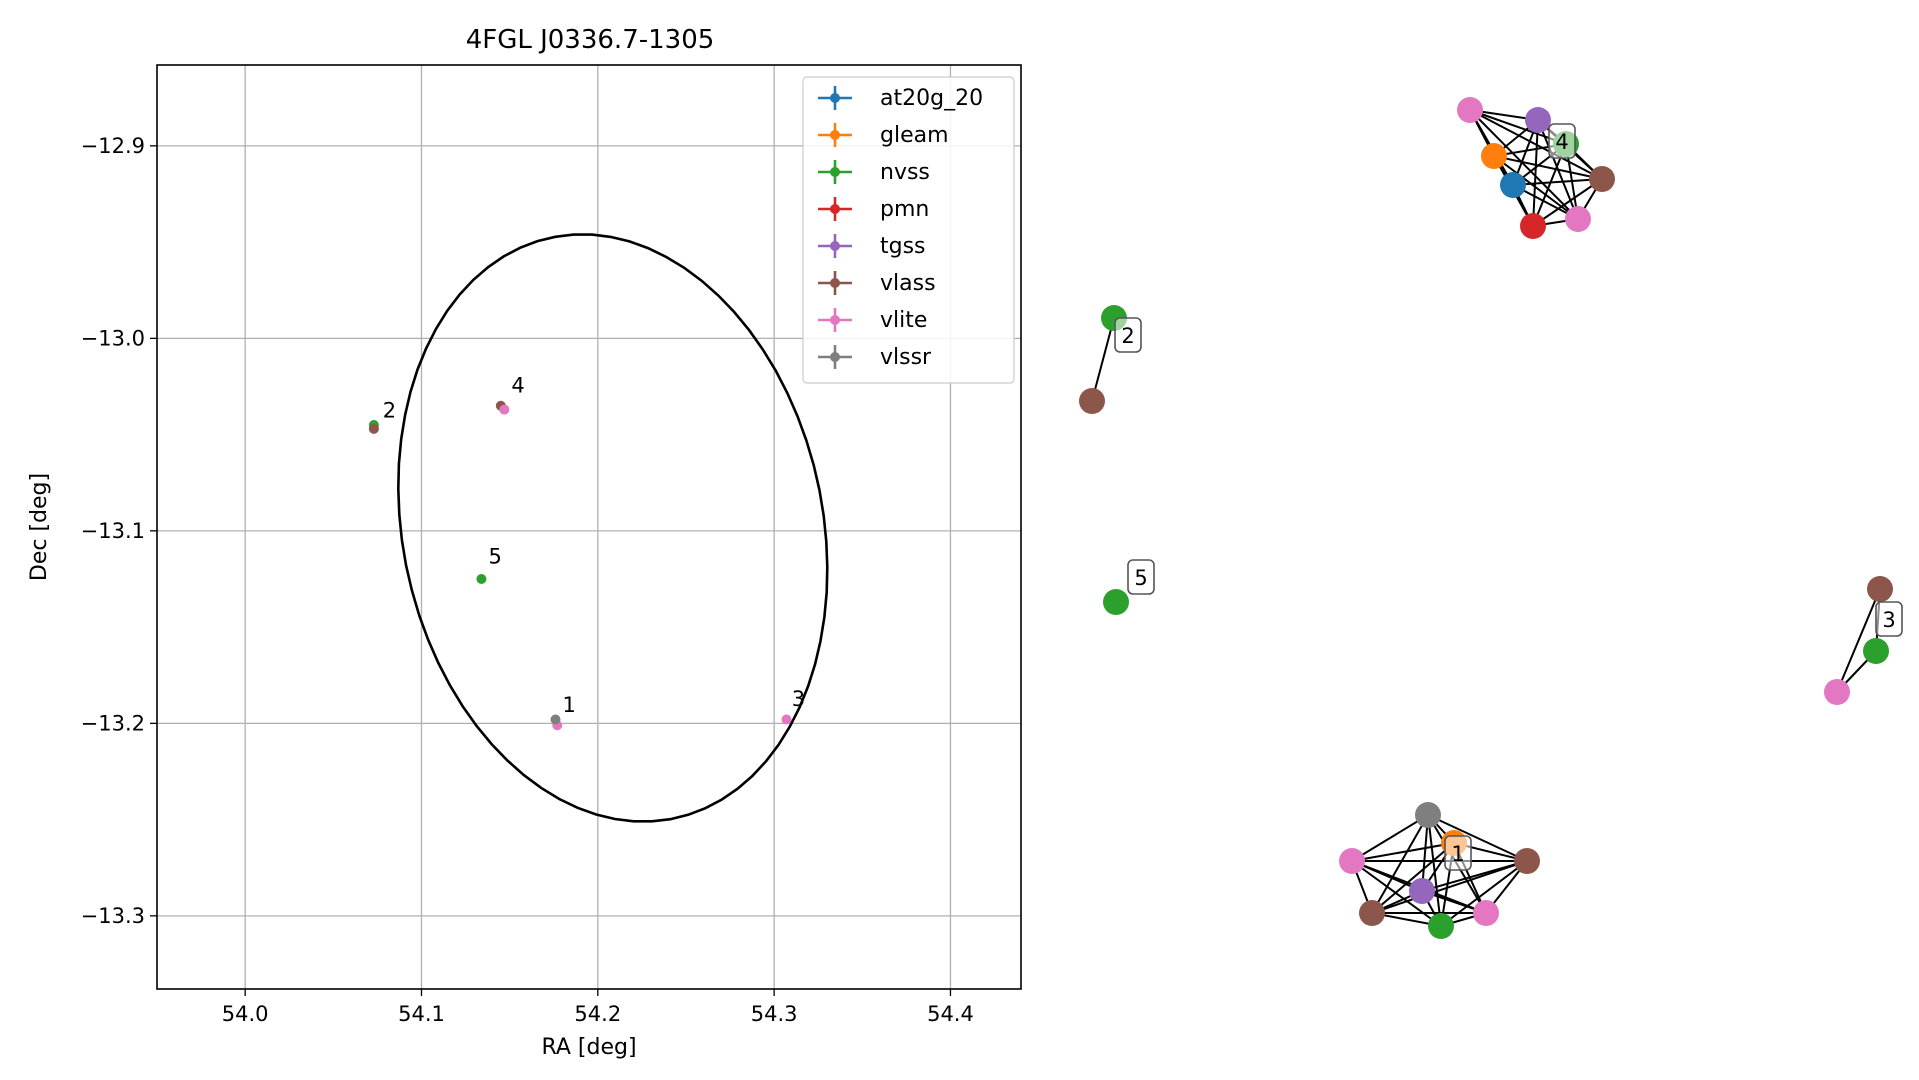 Image resolution: width=1919 pixels, height=1080 pixels. What do you see at coordinates (597, 1014) in the screenshot?
I see `x-tick-label: 54.2` at bounding box center [597, 1014].